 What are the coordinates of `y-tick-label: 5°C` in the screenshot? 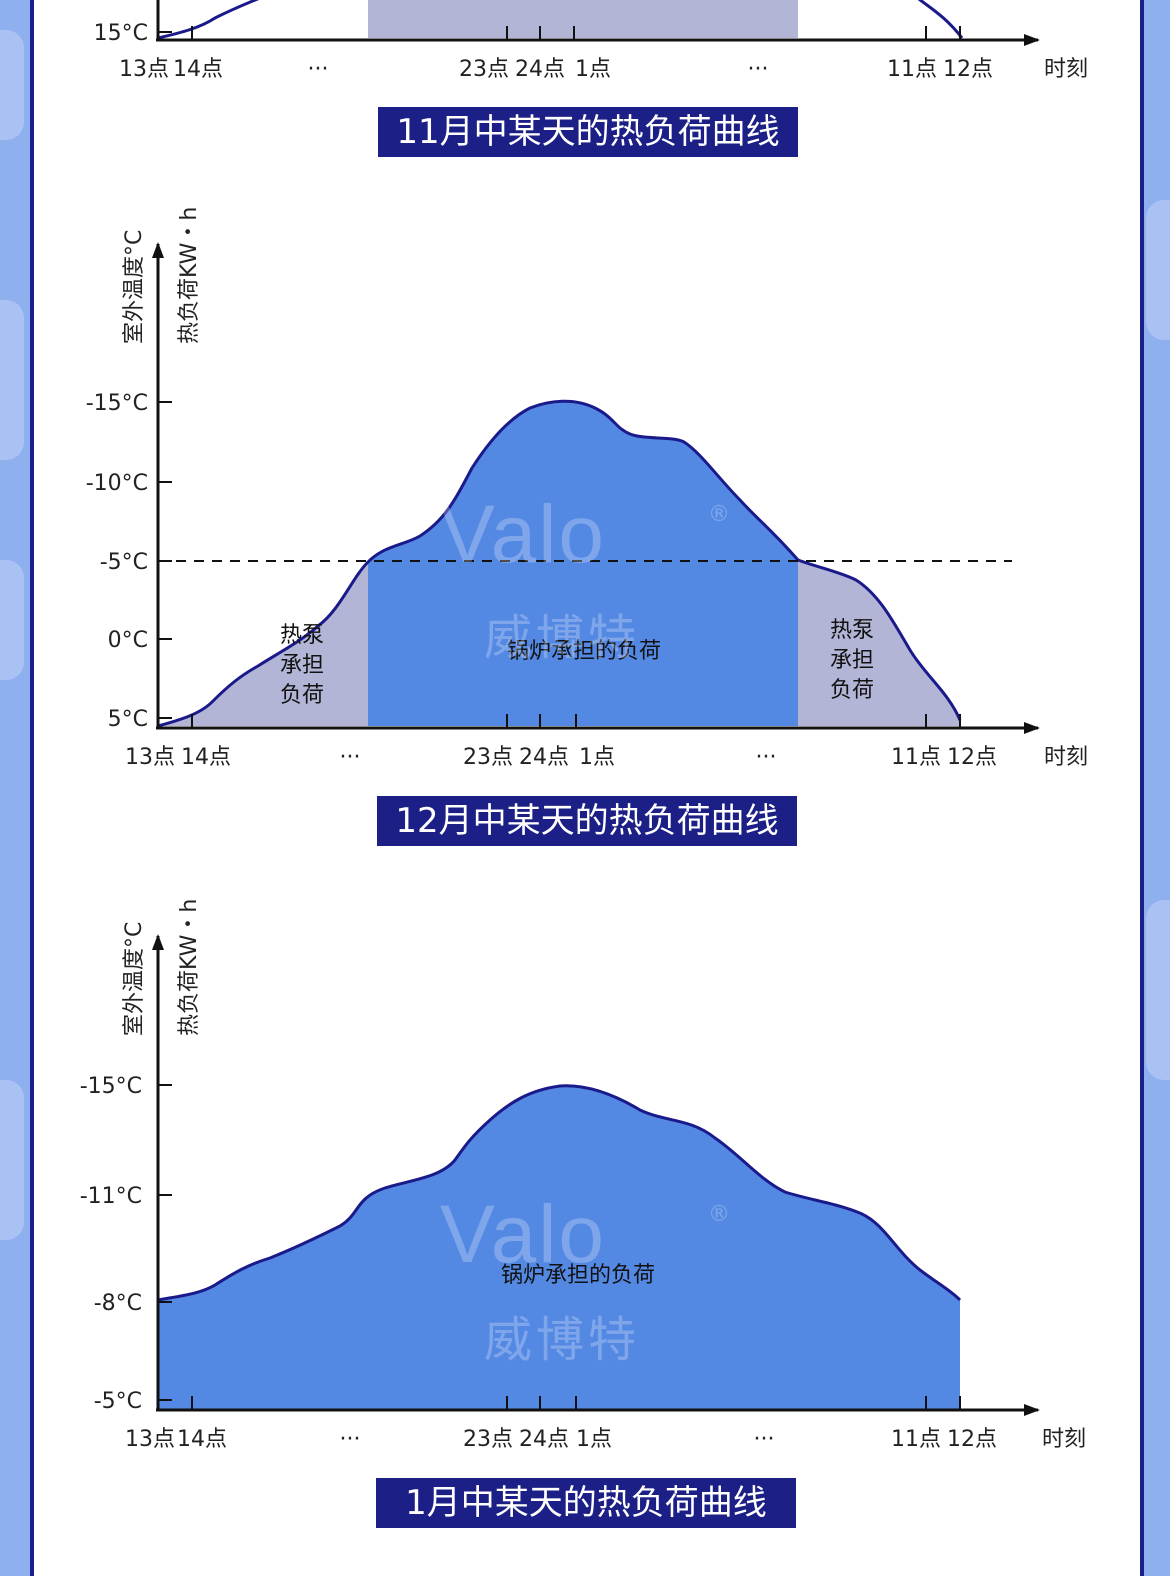 It's located at (128, 719).